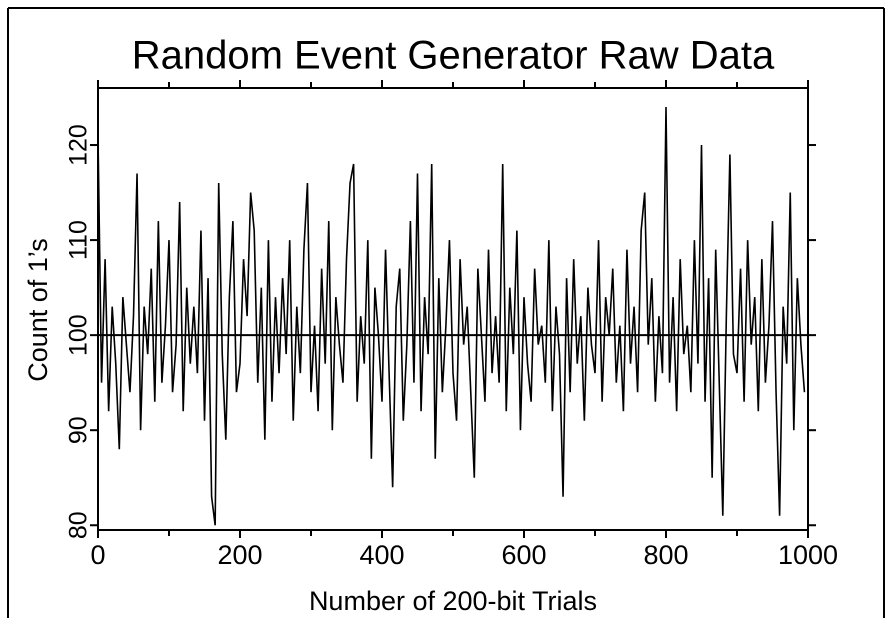  I want to click on x-tick-label: 0, so click(97, 555).